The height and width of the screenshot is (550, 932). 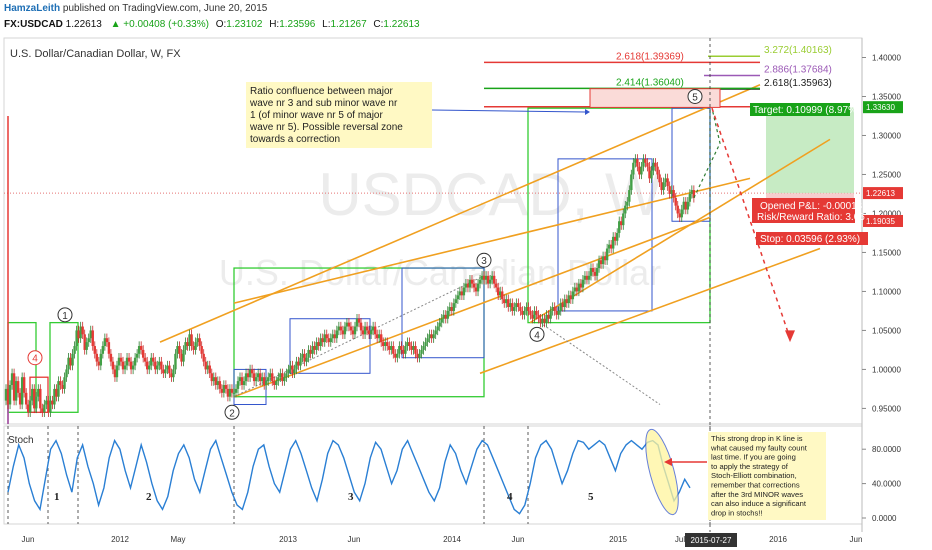 What do you see at coordinates (348, 24) in the screenshot?
I see `low-value: 1.21267` at bounding box center [348, 24].